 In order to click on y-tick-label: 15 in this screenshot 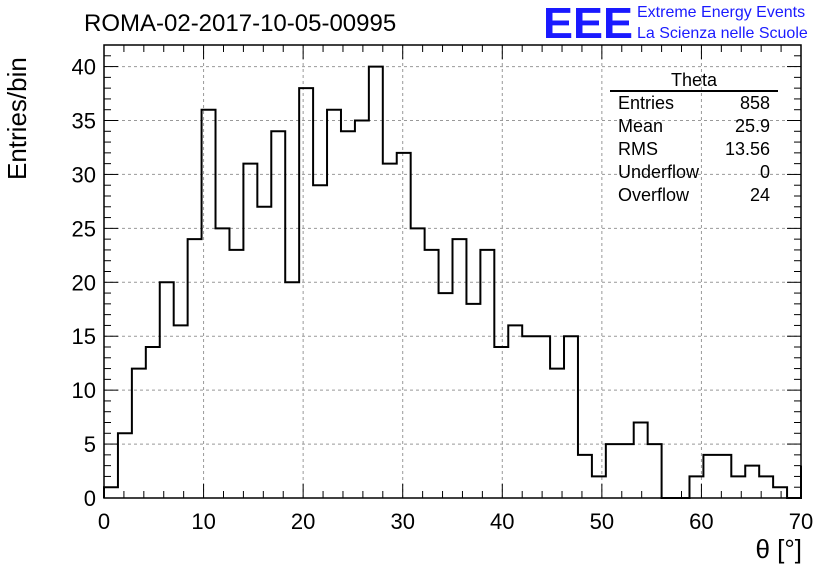, I will do `click(84, 336)`.